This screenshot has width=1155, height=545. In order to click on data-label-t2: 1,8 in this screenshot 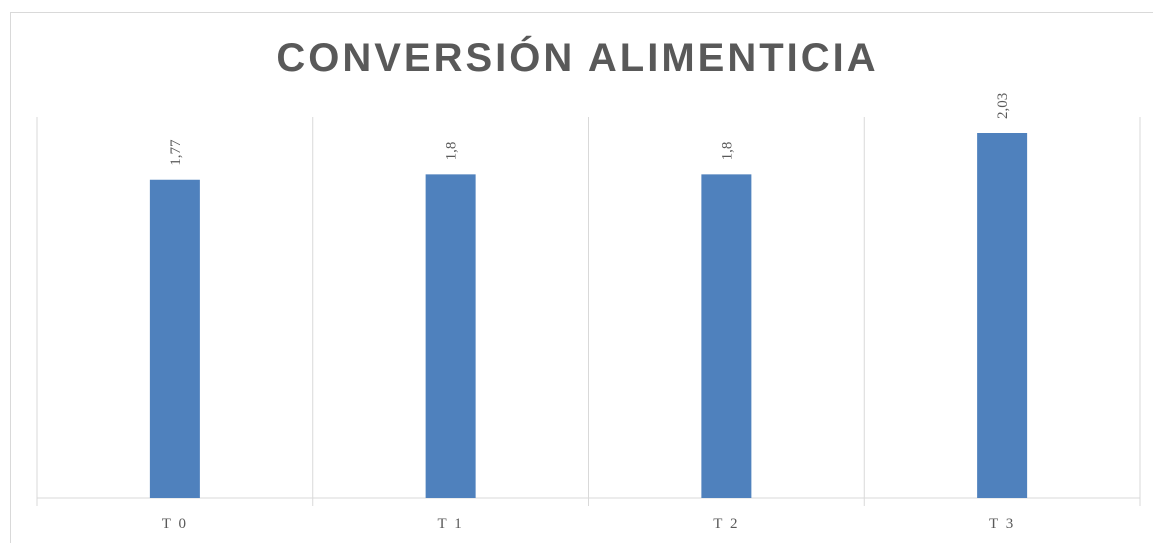, I will do `click(727, 151)`.